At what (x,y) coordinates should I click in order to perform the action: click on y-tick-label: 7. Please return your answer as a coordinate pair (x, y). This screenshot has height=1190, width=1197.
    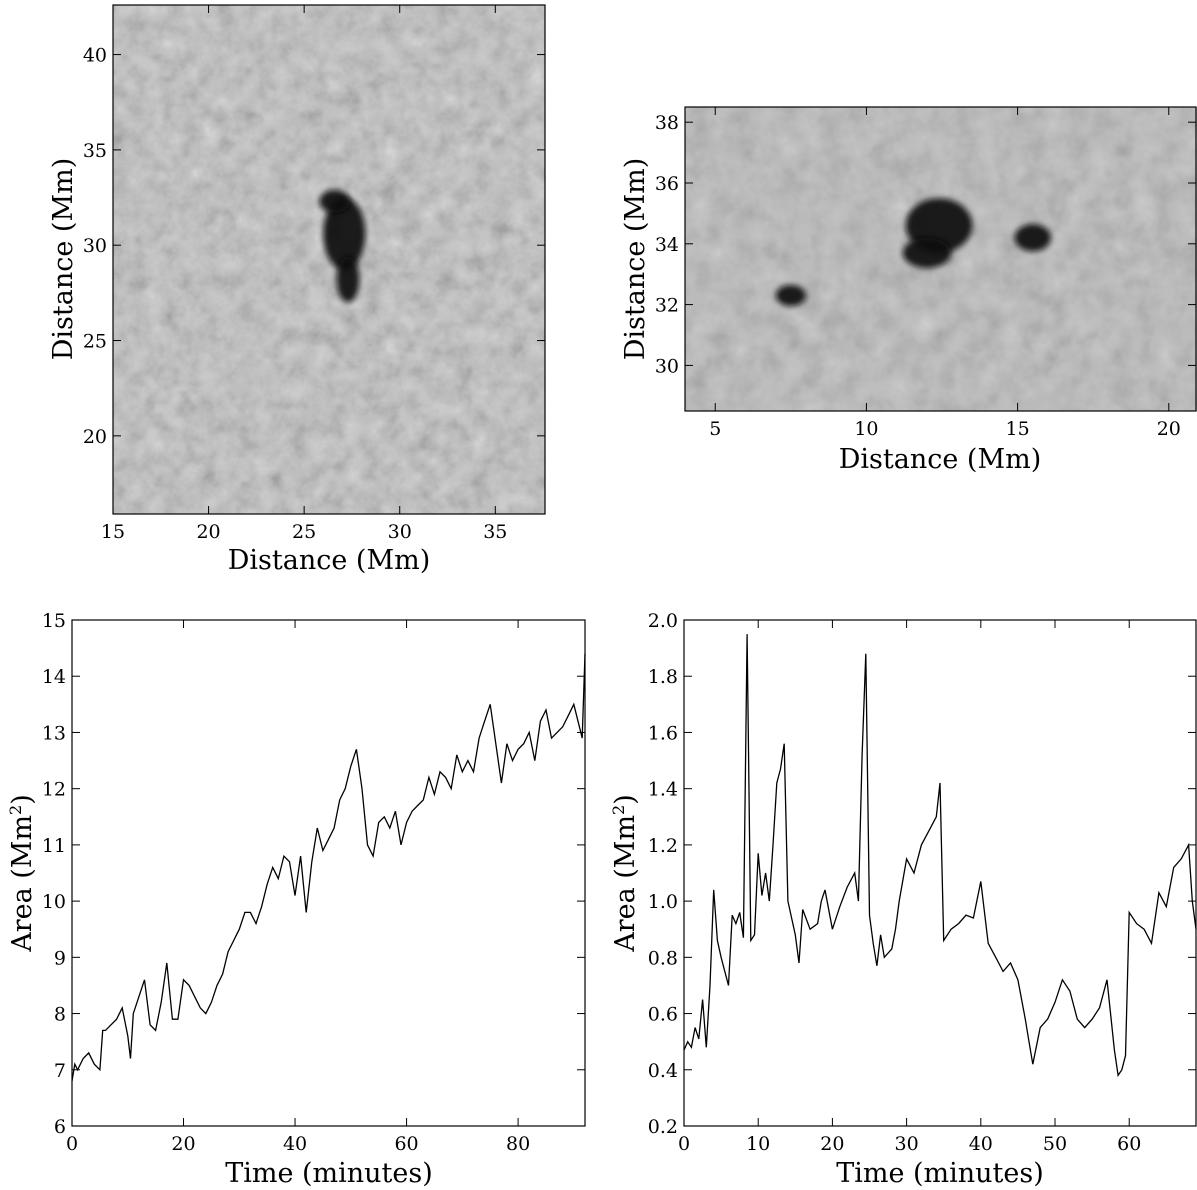
    Looking at the image, I should click on (60, 1071).